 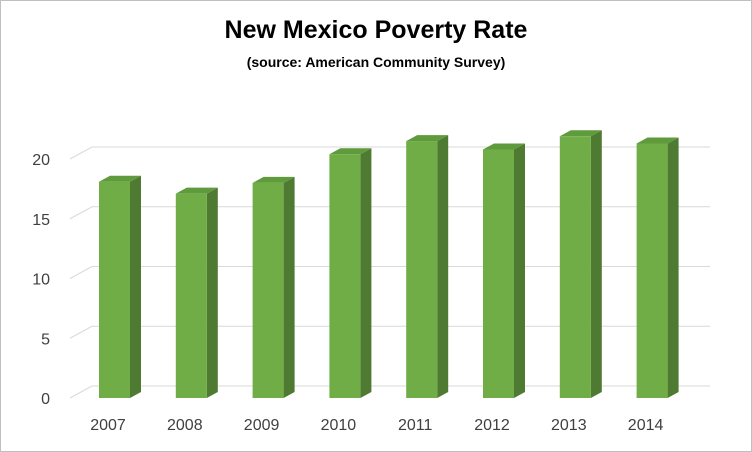 I want to click on bar-top-2013, so click(x=580, y=133).